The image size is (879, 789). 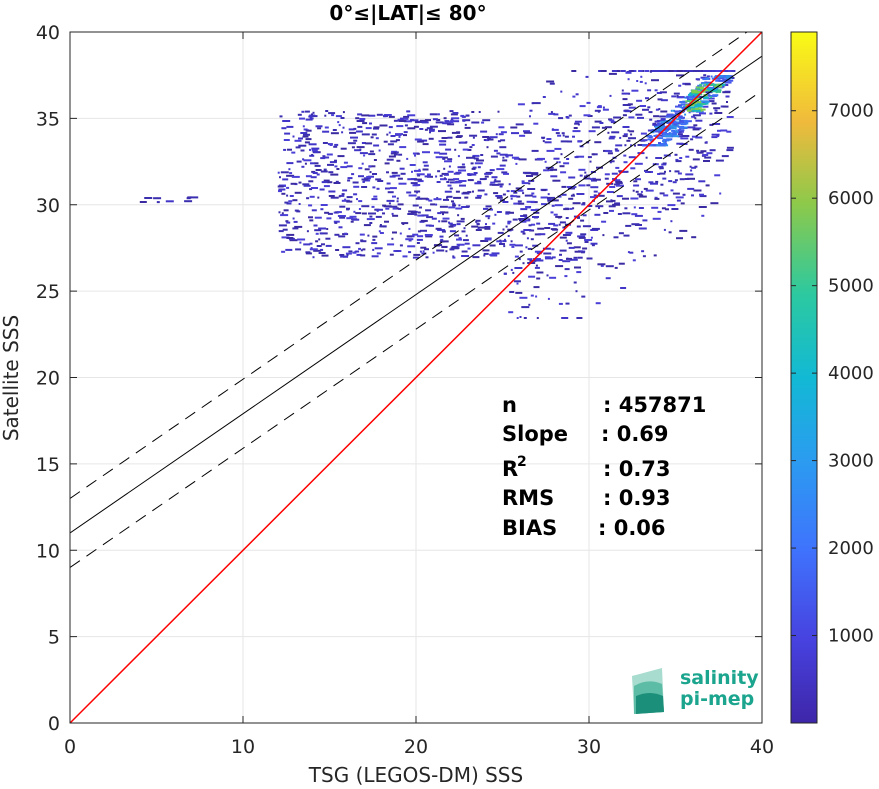 I want to click on y-tick-label: 5, so click(x=54, y=638).